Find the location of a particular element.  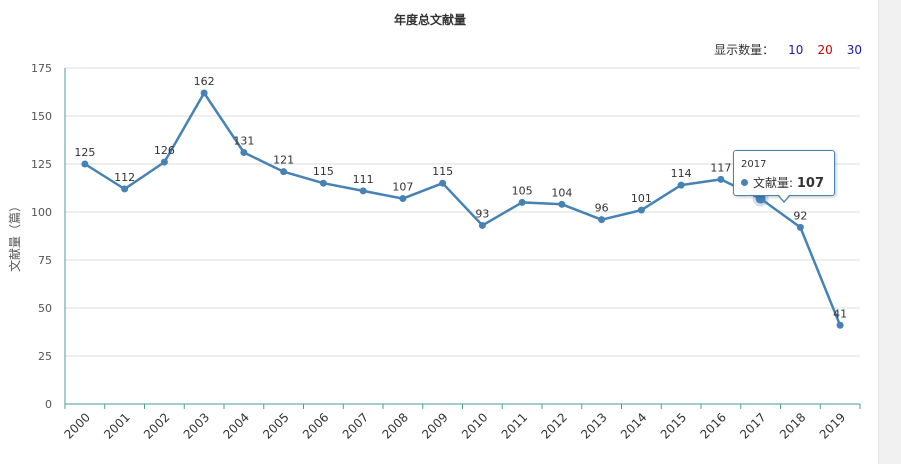

x-tick-label: 2007 is located at coordinates (355, 425).